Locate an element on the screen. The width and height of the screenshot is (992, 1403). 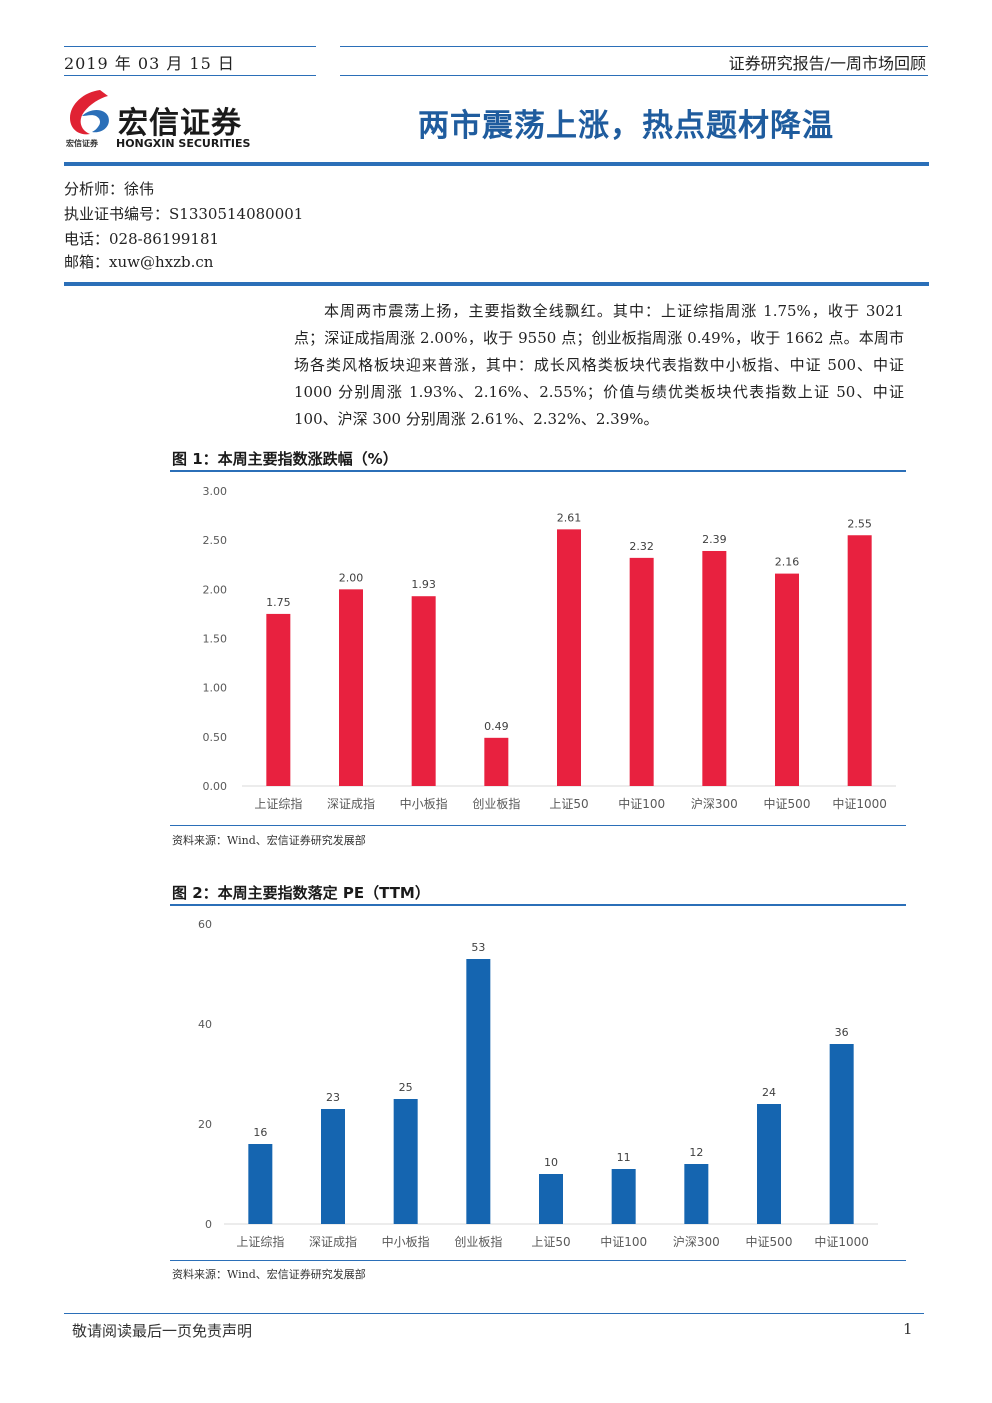
company-name-small: 宏信证券 is located at coordinates (82, 143).